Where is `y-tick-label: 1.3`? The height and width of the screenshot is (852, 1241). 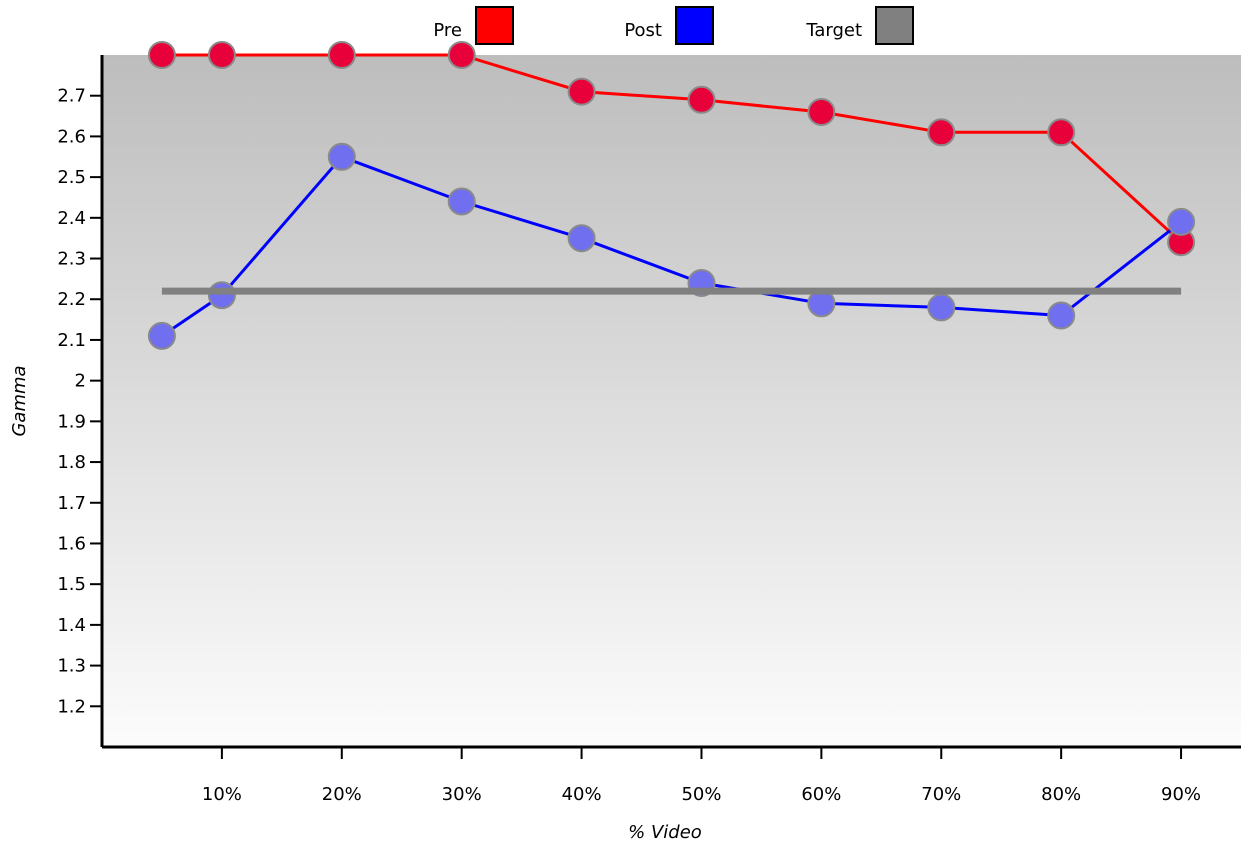
y-tick-label: 1.3 is located at coordinates (71, 666).